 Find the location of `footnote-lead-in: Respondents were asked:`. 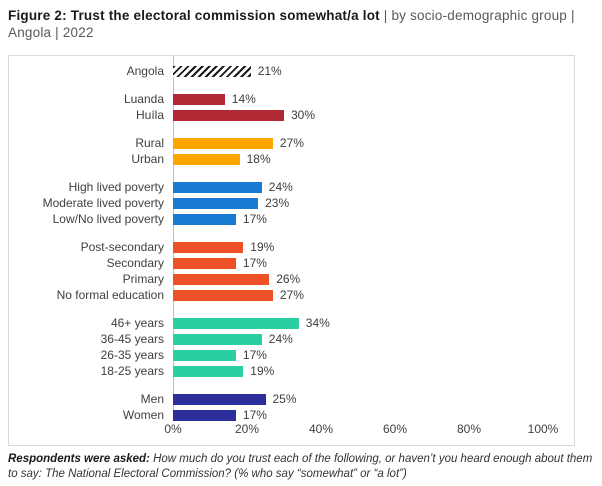

footnote-lead-in: Respondents were asked: is located at coordinates (79, 459).